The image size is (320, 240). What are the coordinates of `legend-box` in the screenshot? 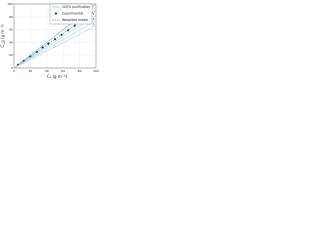 It's located at (71, 14).